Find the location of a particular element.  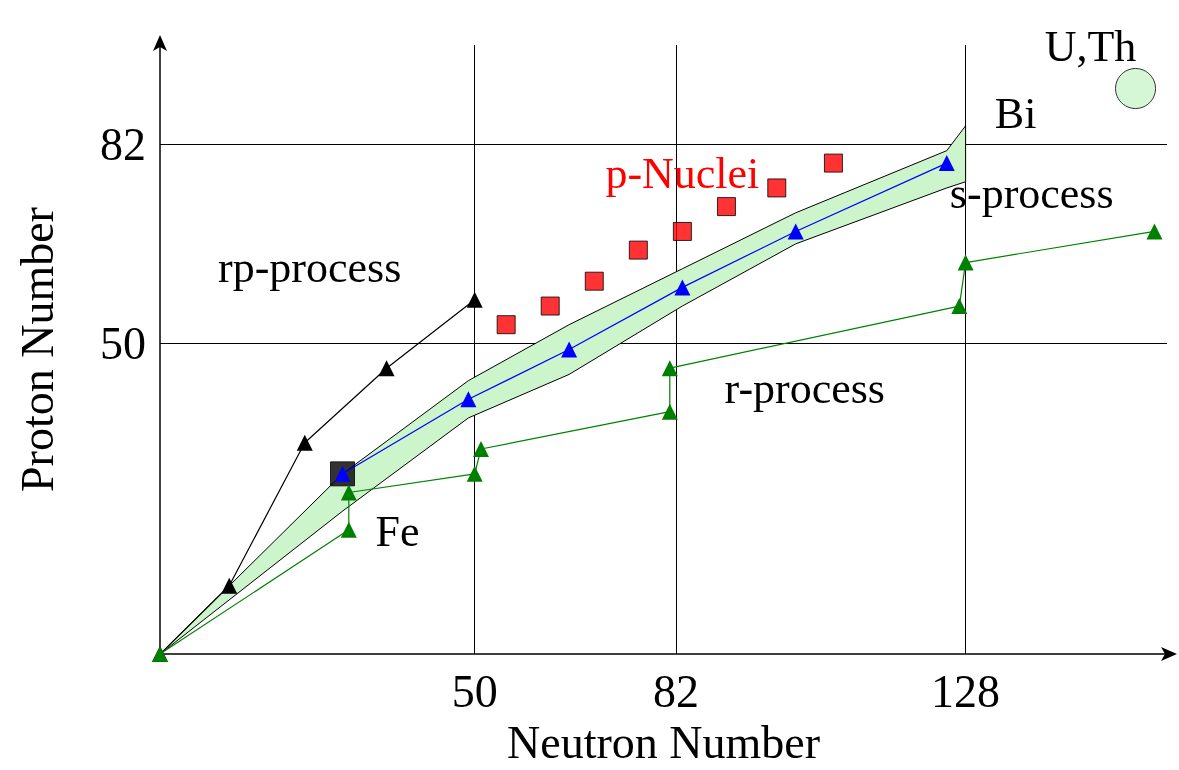

x-tick-label: 82 is located at coordinates (676, 691).